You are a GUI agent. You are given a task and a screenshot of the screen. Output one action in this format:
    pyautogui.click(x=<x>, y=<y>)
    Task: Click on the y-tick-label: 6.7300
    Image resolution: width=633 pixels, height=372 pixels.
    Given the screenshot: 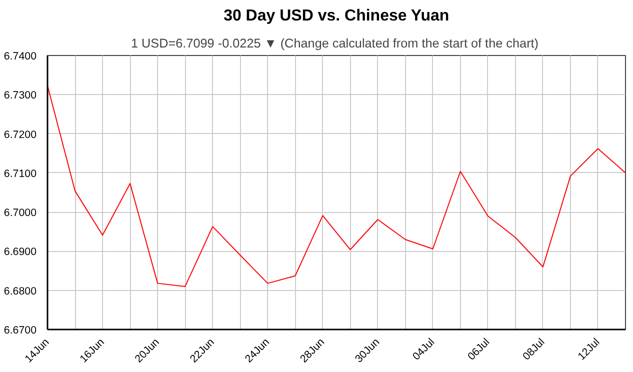 What is the action you would take?
    pyautogui.click(x=20, y=96)
    